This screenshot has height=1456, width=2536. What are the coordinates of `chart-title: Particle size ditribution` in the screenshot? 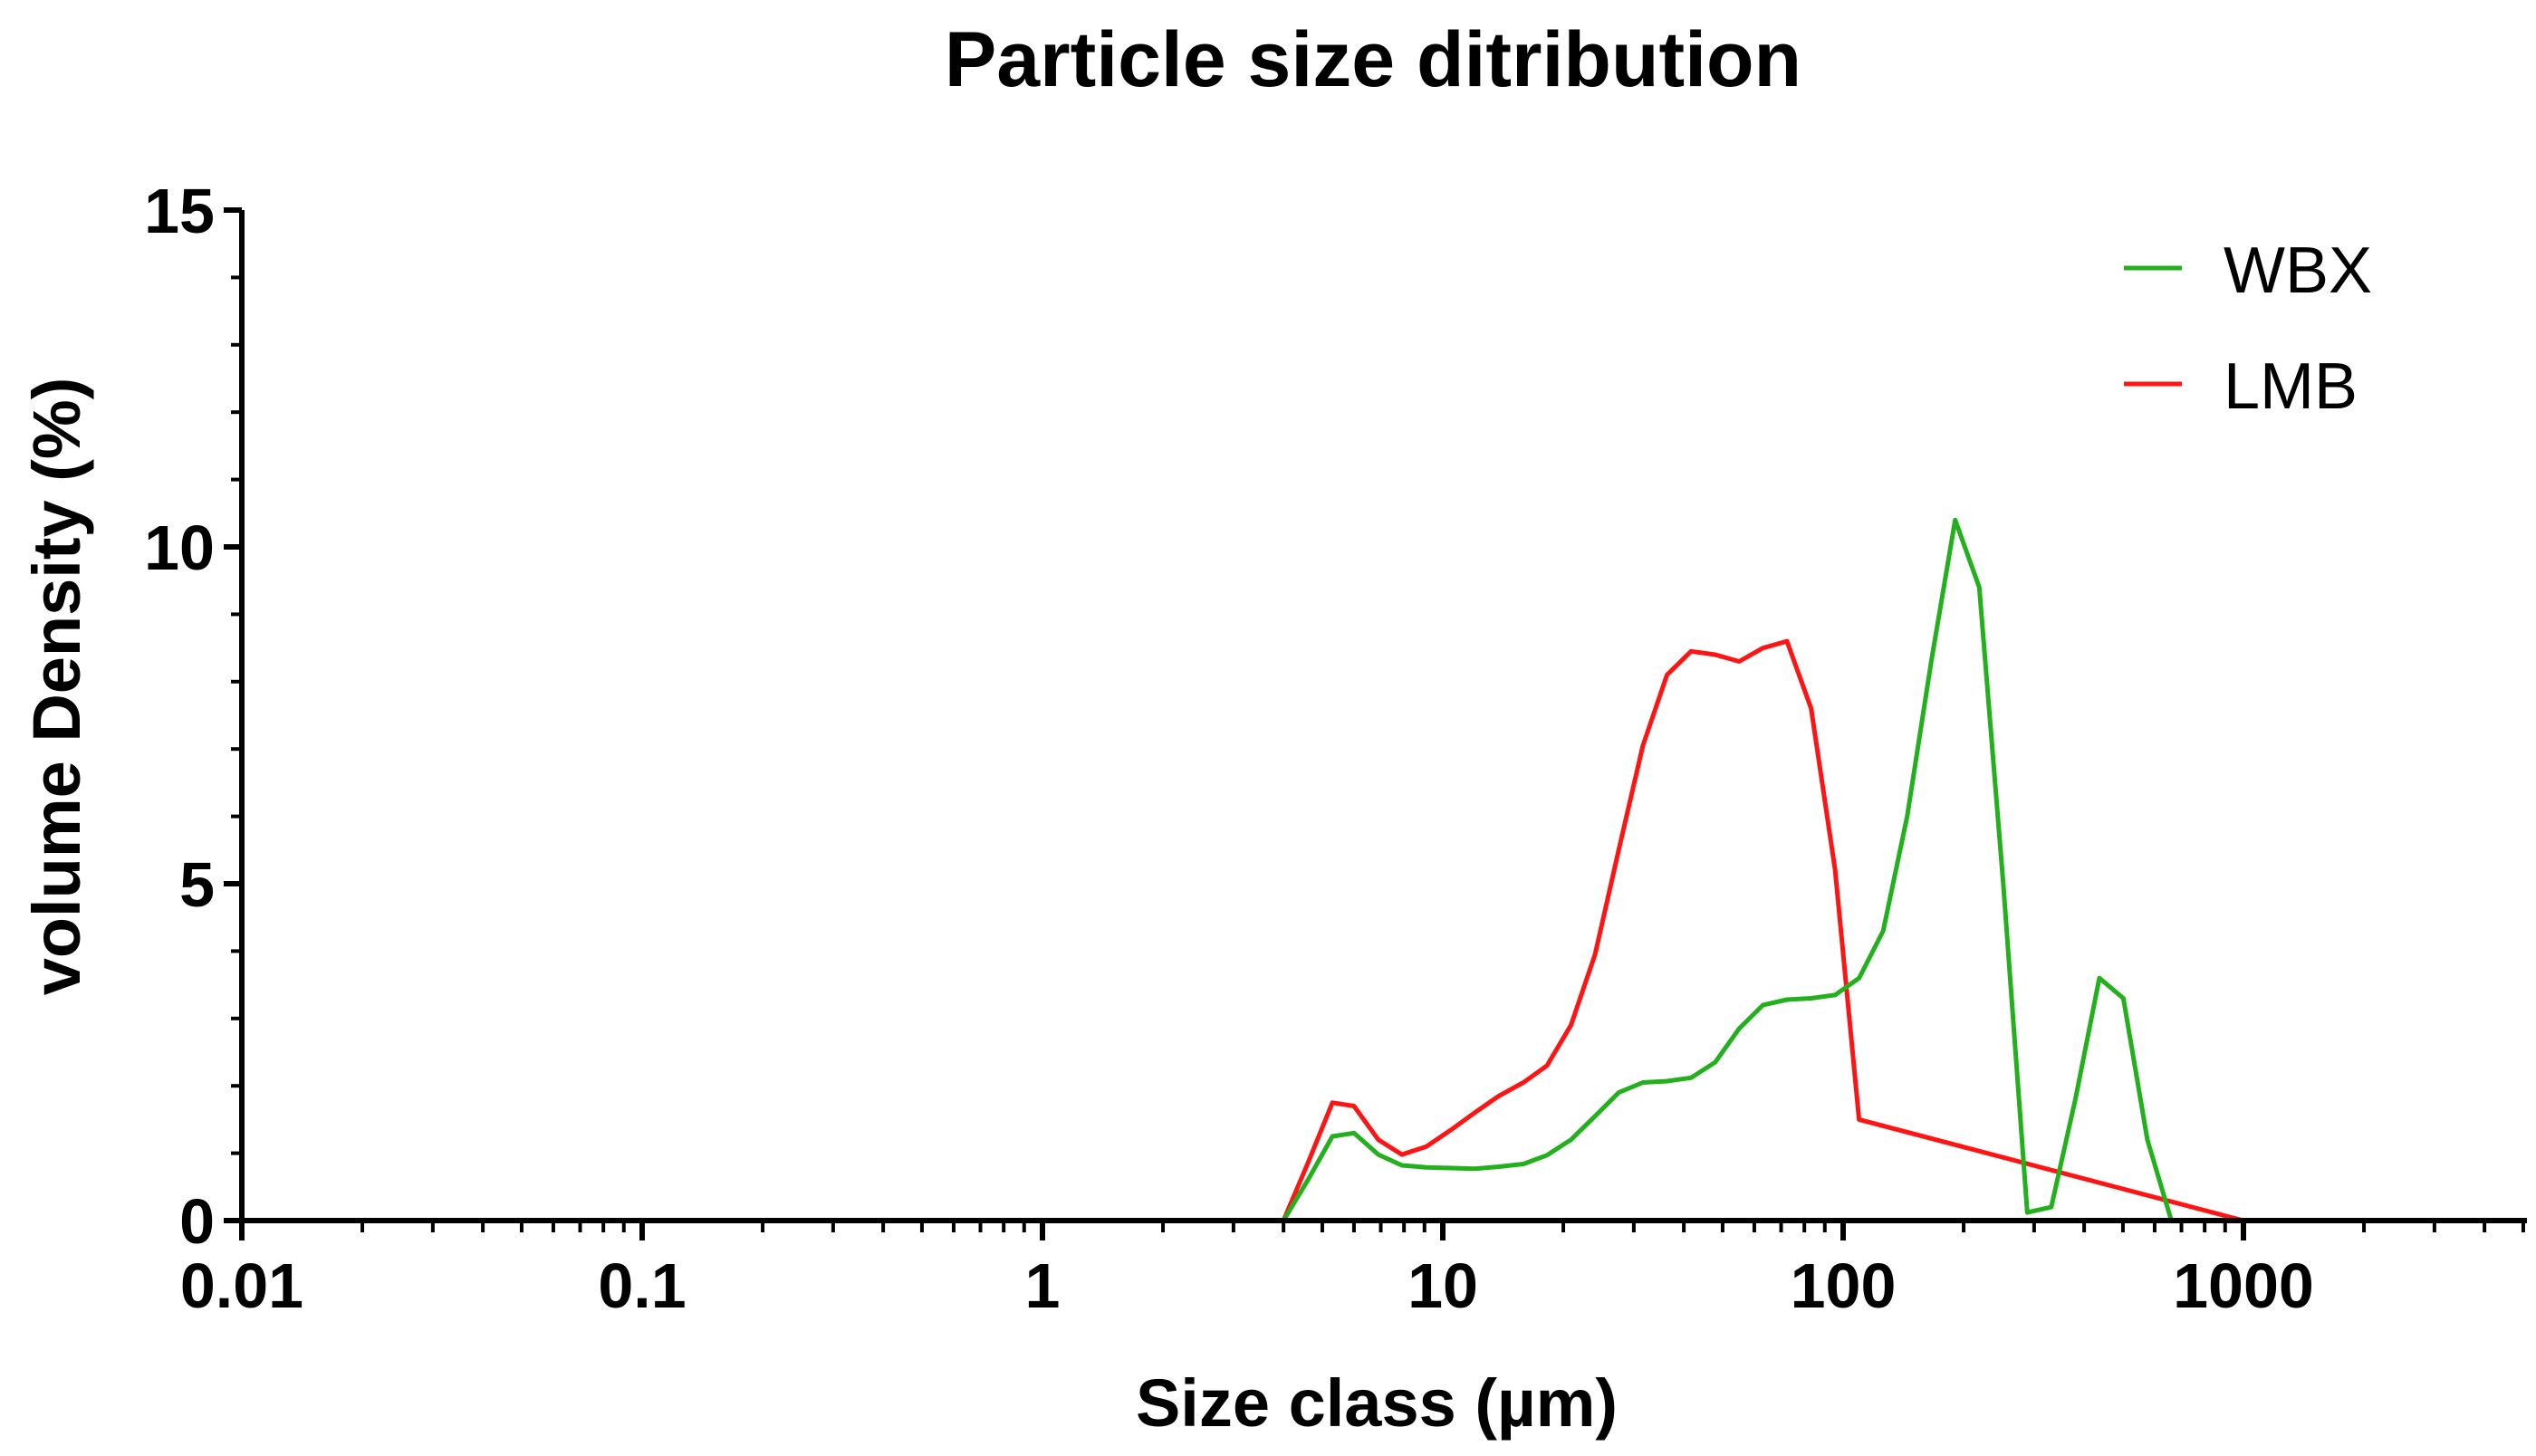 It's located at (1373, 60).